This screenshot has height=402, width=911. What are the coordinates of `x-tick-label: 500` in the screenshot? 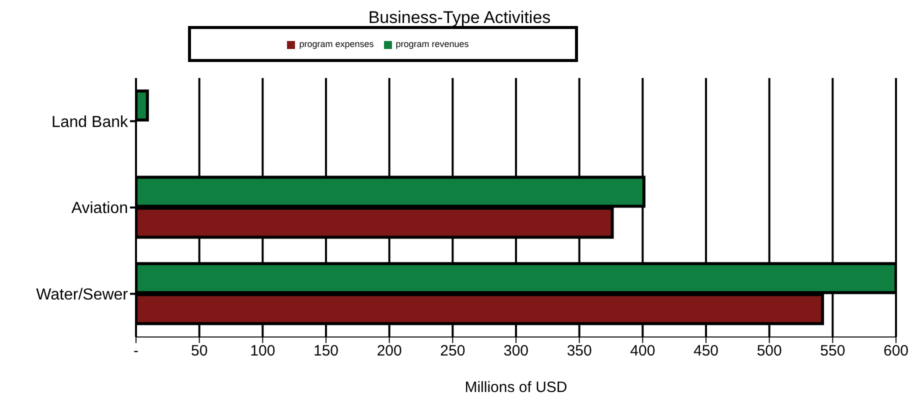 It's located at (769, 351).